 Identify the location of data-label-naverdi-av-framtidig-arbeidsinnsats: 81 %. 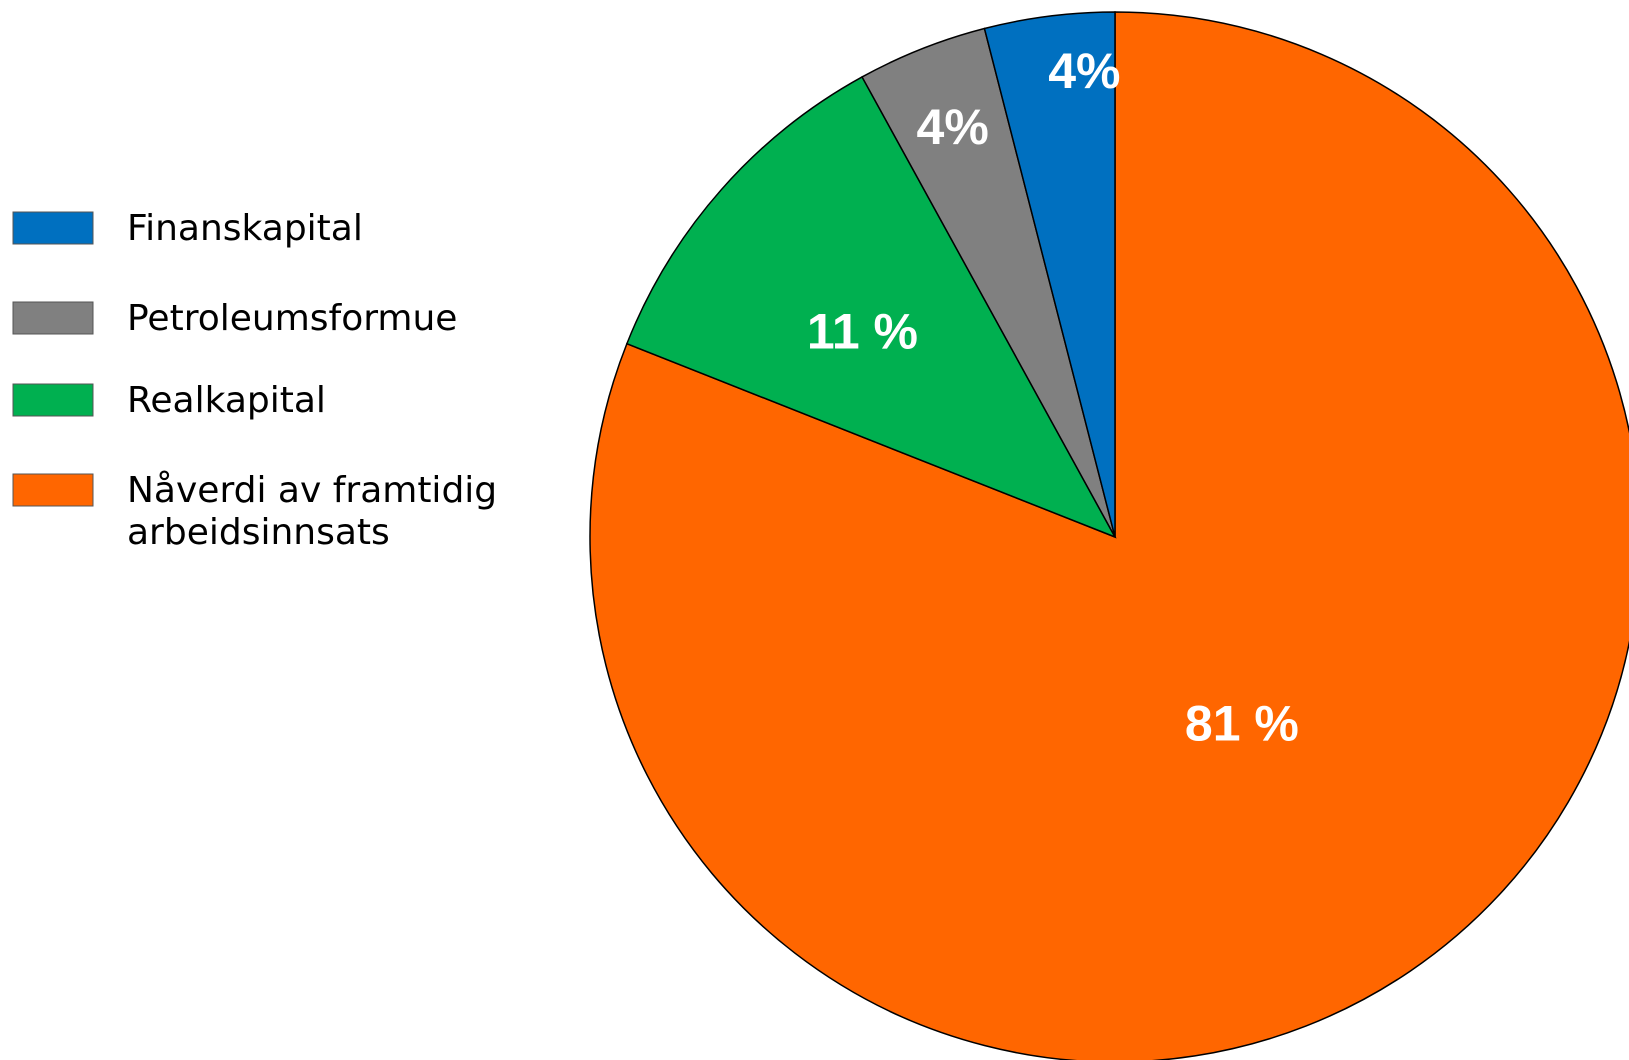
(1242, 724).